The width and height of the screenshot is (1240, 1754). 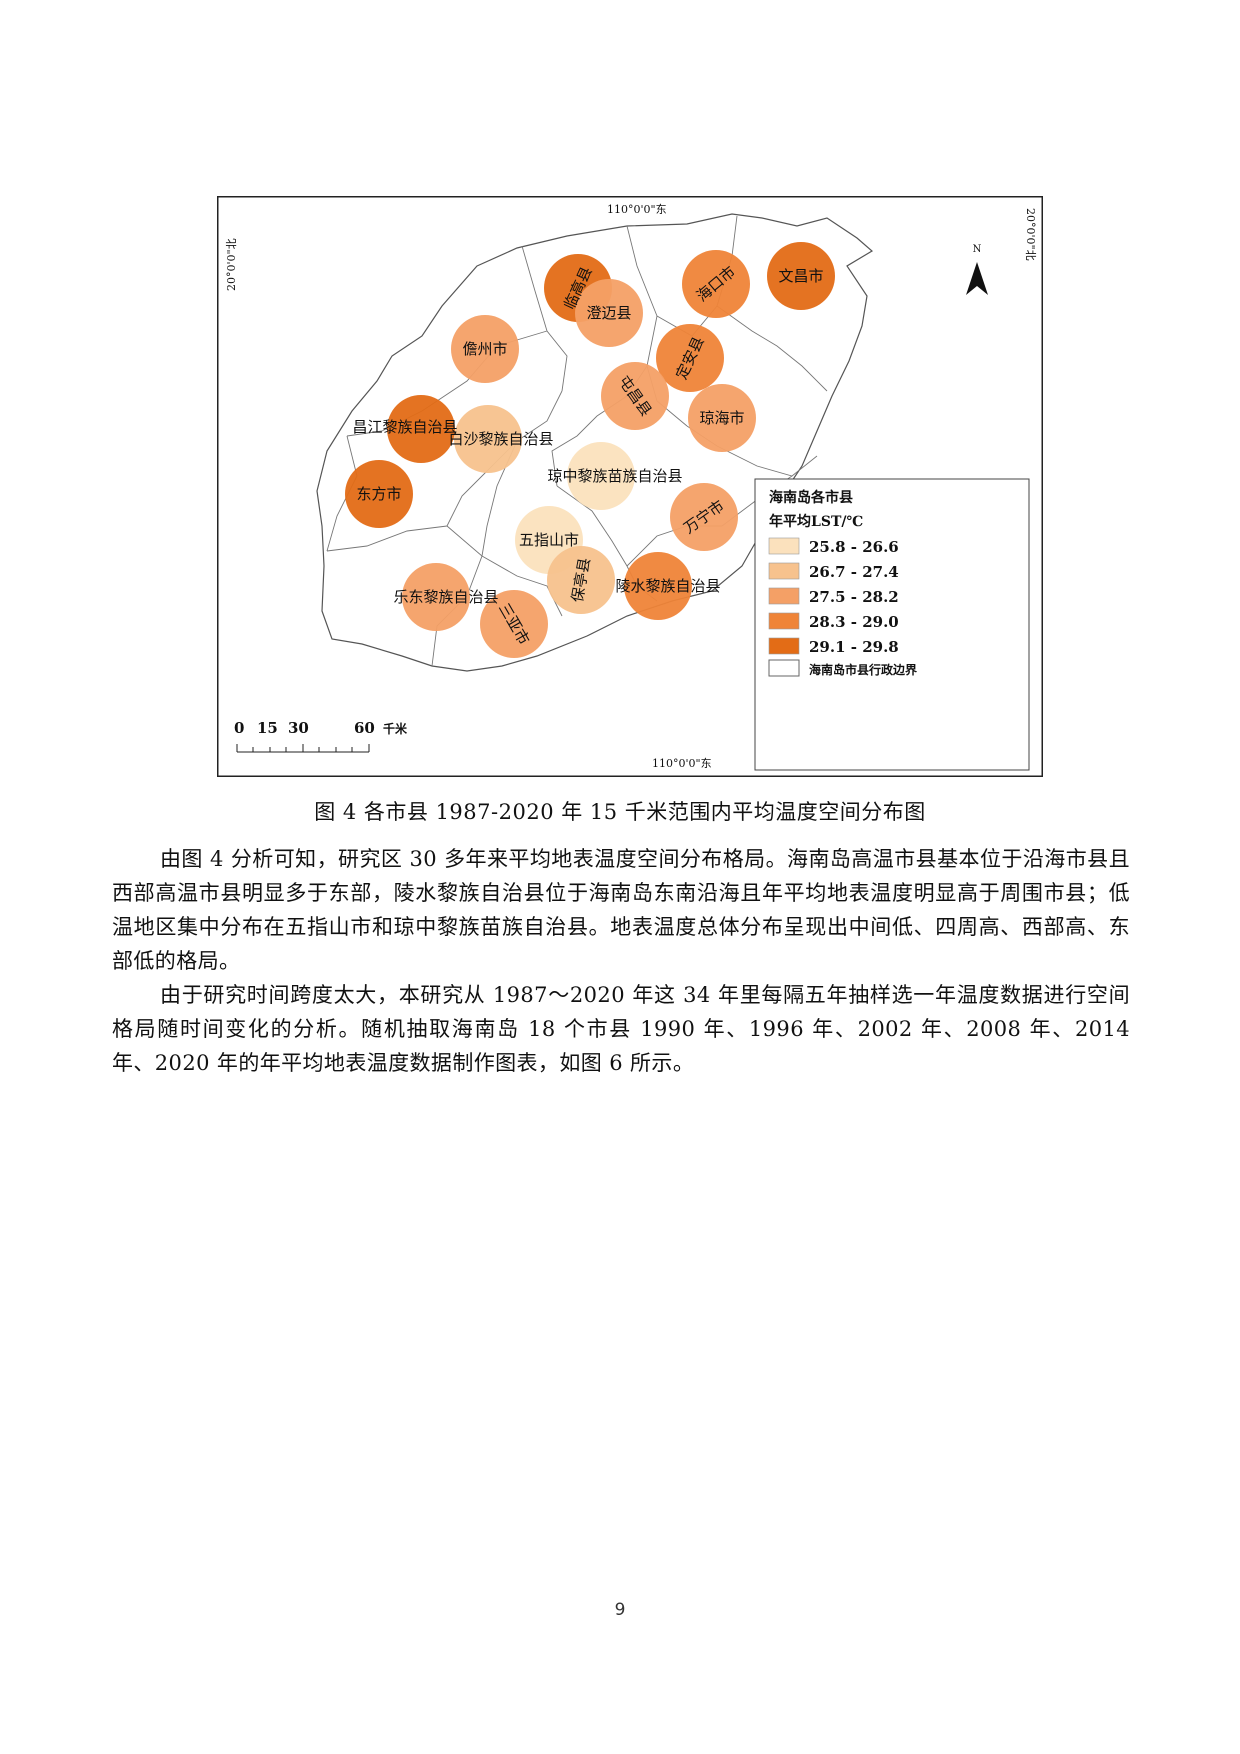 I want to click on scale-unit: 千米, so click(x=395, y=728).